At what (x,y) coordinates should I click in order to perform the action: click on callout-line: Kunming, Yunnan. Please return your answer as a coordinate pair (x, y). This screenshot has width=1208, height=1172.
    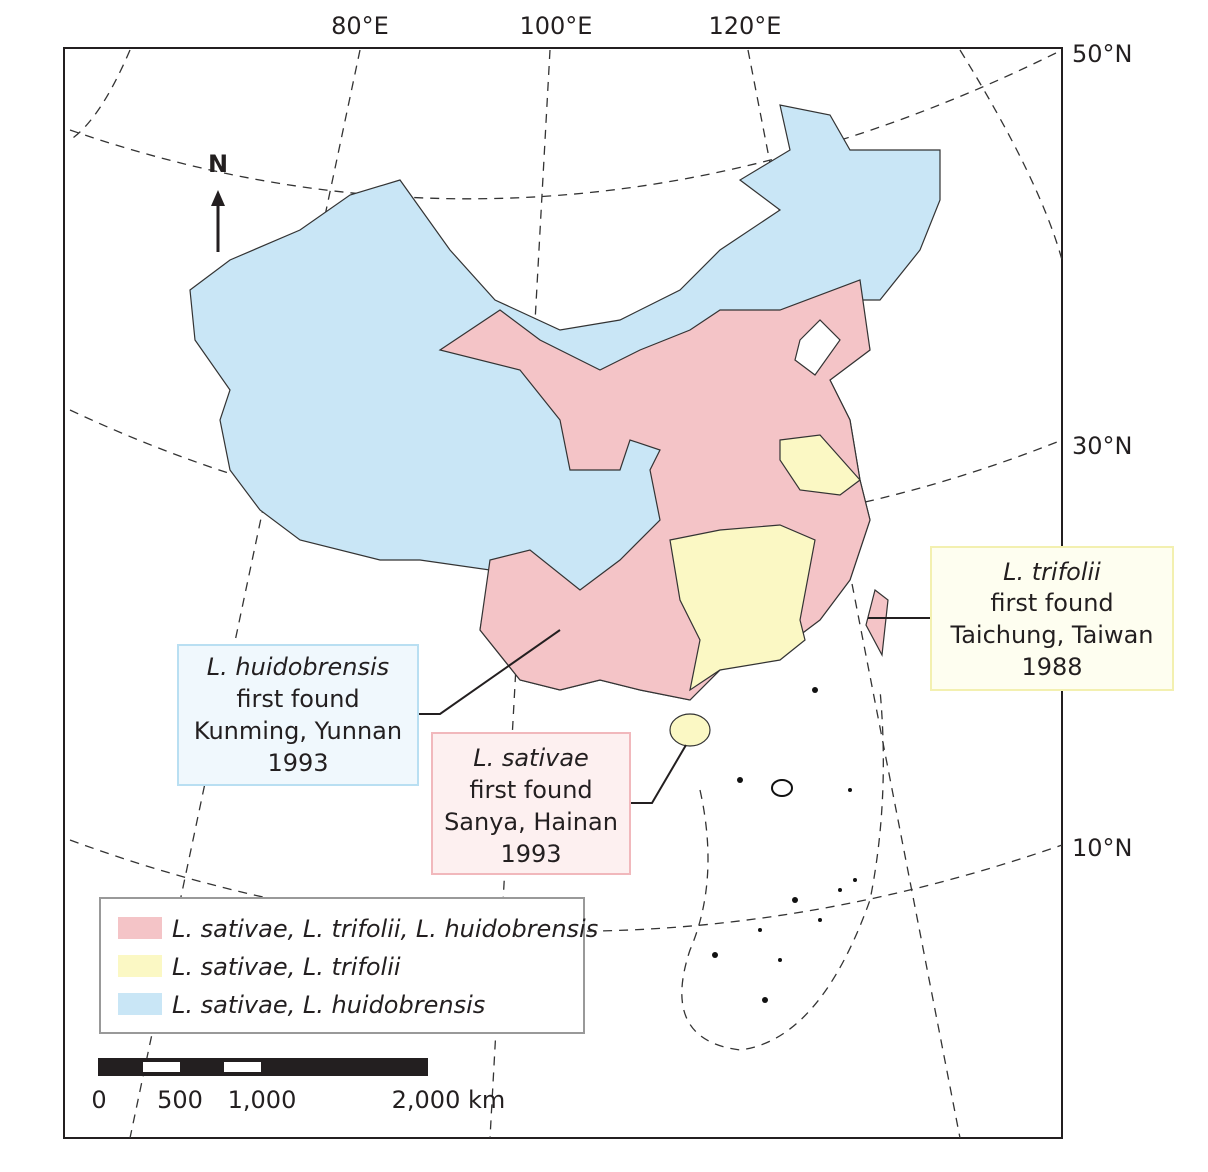
    Looking at the image, I should click on (298, 731).